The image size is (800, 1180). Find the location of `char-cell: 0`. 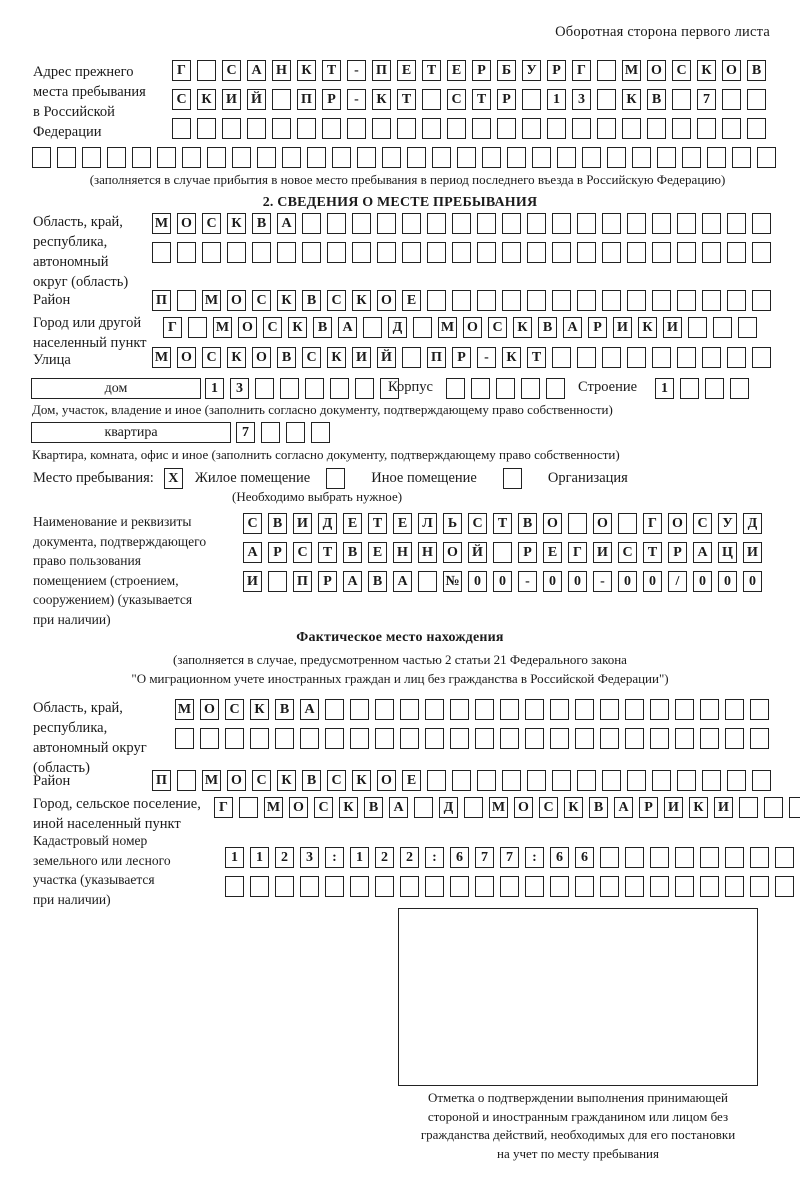

char-cell: 0 is located at coordinates (627, 581).